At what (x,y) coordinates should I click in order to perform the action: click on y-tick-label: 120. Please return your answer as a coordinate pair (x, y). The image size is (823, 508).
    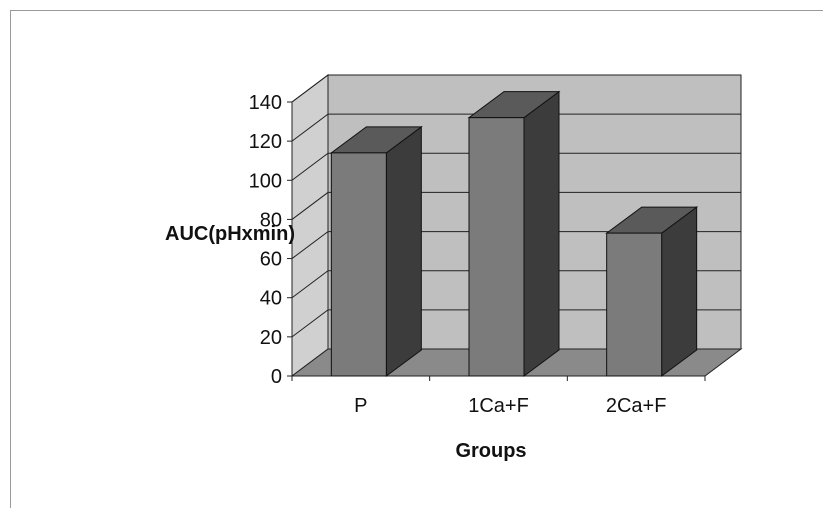
    Looking at the image, I should click on (265, 142).